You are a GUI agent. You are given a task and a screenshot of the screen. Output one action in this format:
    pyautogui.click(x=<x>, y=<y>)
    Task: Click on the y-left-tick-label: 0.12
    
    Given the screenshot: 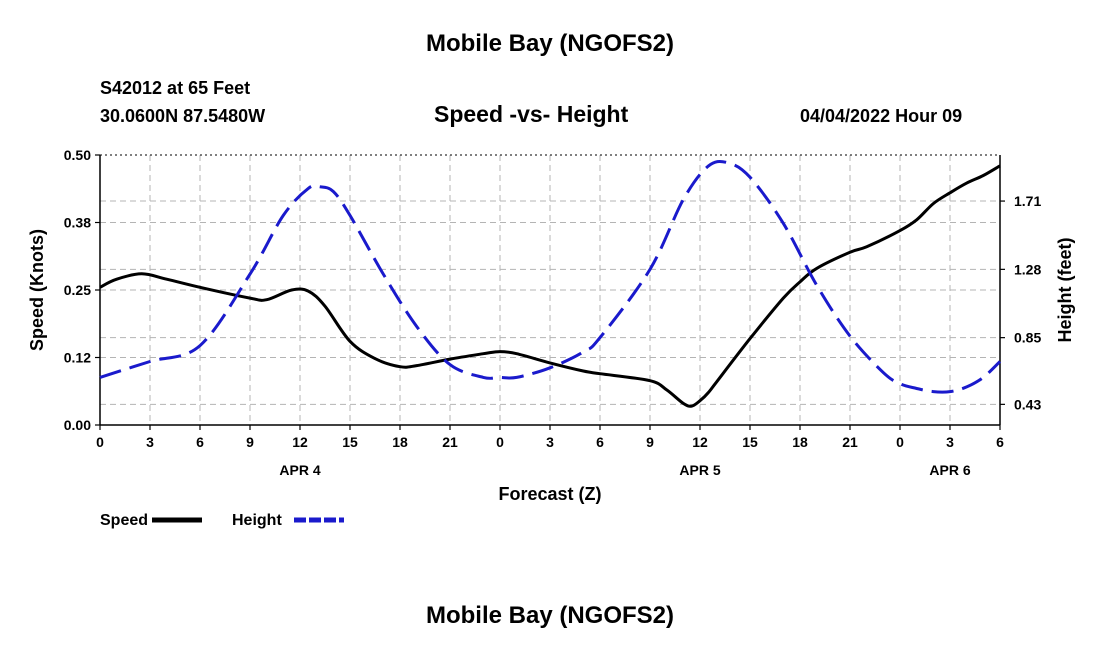 What is the action you would take?
    pyautogui.click(x=77, y=358)
    